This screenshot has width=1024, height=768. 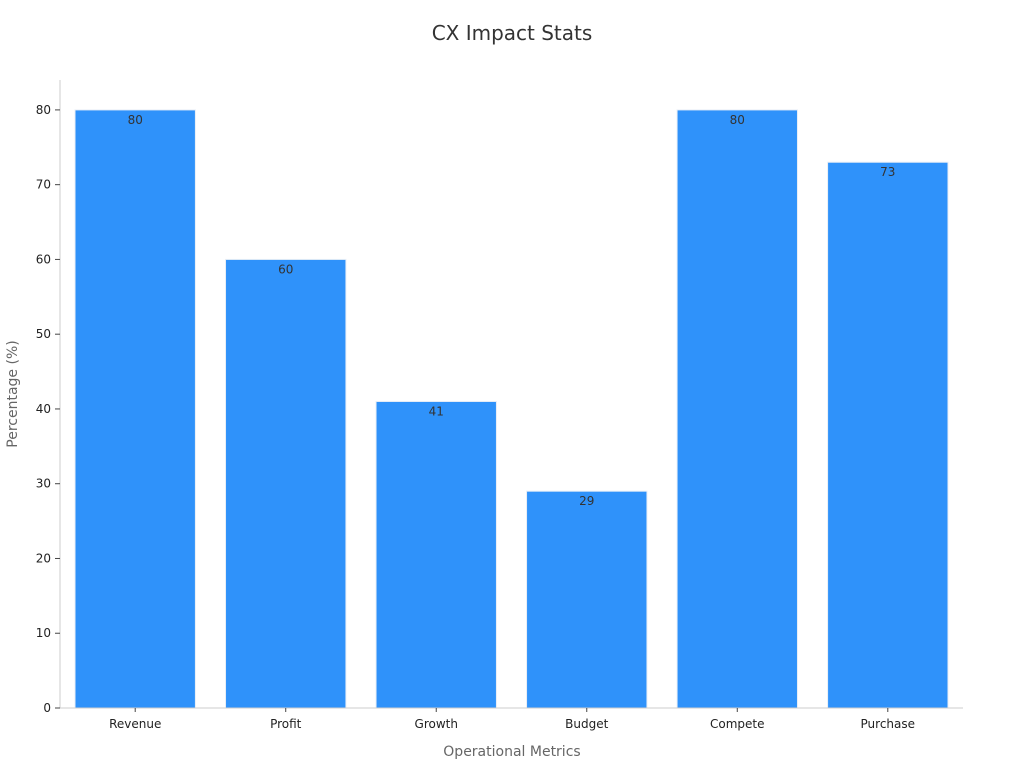 What do you see at coordinates (737, 120) in the screenshot?
I see `data-label-compete: 80` at bounding box center [737, 120].